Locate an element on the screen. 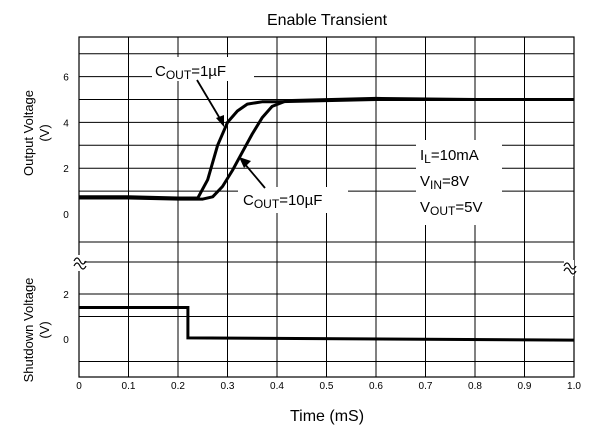 Image resolution: width=592 pixels, height=428 pixels. top-y-tick-labels: 0 2 4 6 is located at coordinates (66, 147).